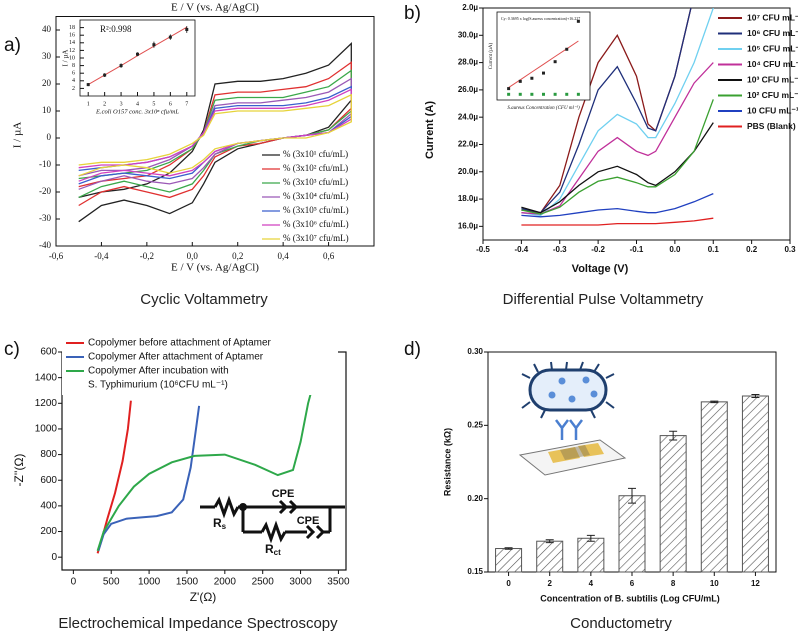 Image resolution: width=798 pixels, height=635 pixels. I want to click on inset-y-label: Current (µA), so click(491, 55).